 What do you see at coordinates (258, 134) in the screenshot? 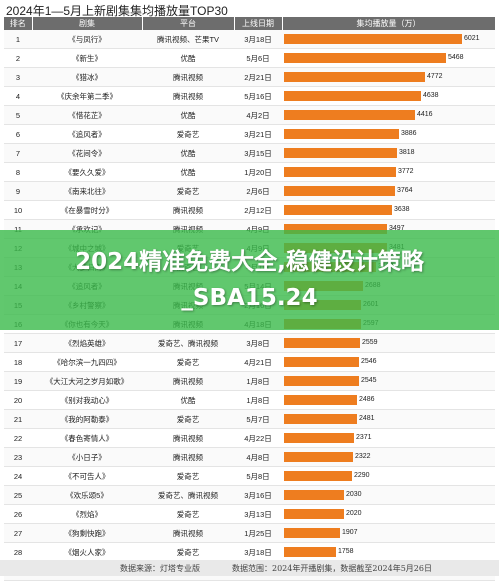
I see `date-cell: 3月21日` at bounding box center [258, 134].